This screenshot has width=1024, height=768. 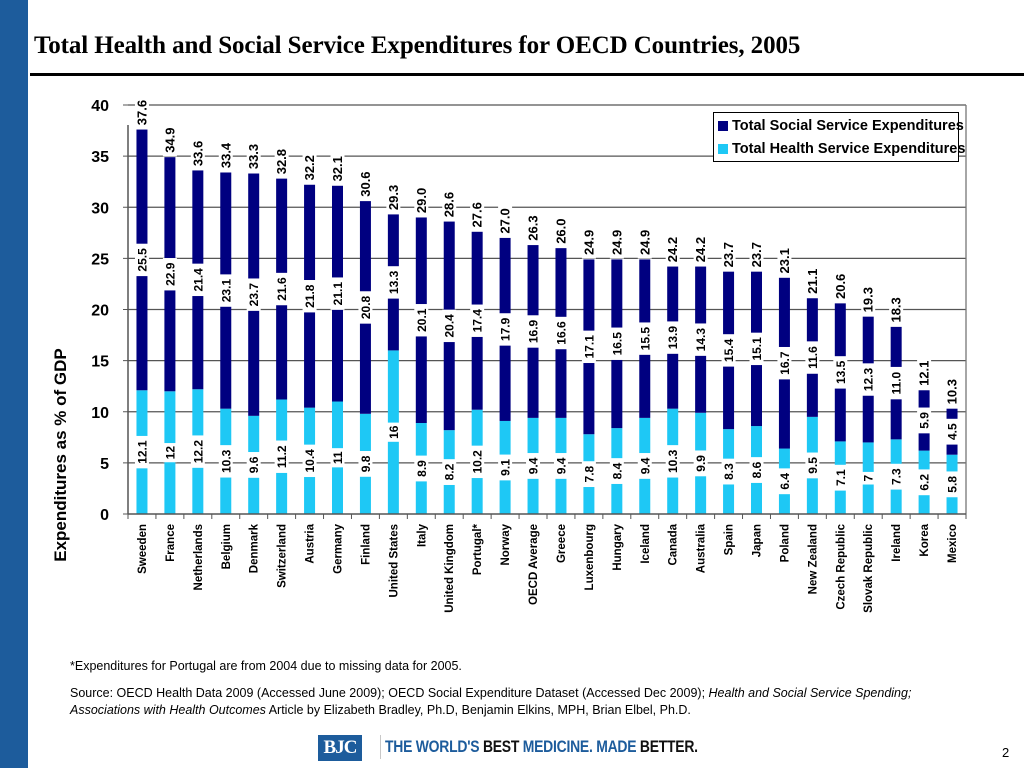 I want to click on data-label-social: 21.6, so click(x=282, y=289).